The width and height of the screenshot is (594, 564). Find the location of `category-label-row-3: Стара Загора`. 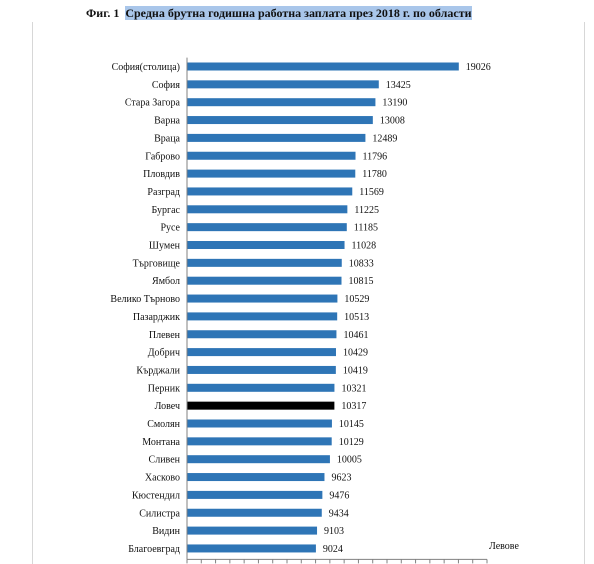

category-label-row-3: Стара Загора is located at coordinates (153, 103).